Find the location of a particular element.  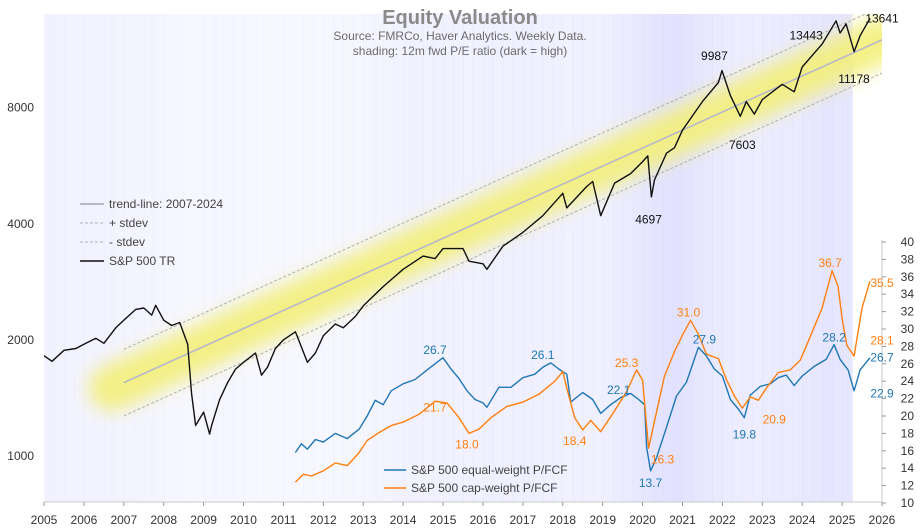

right-axis-tick-label: 10 is located at coordinates (908, 503).